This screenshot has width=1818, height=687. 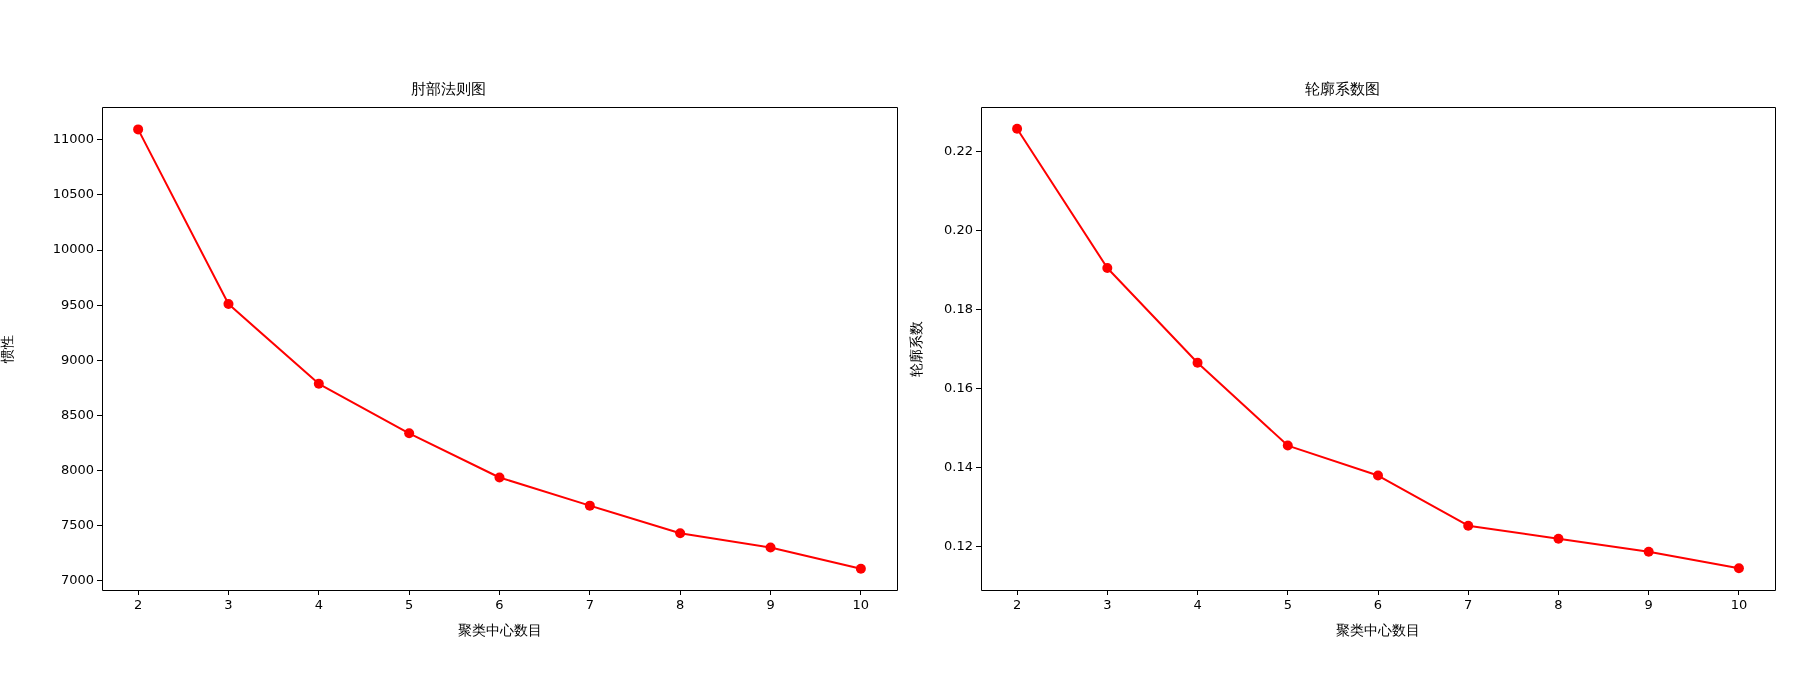 I want to click on y-tick-label: 10500, so click(x=73, y=194).